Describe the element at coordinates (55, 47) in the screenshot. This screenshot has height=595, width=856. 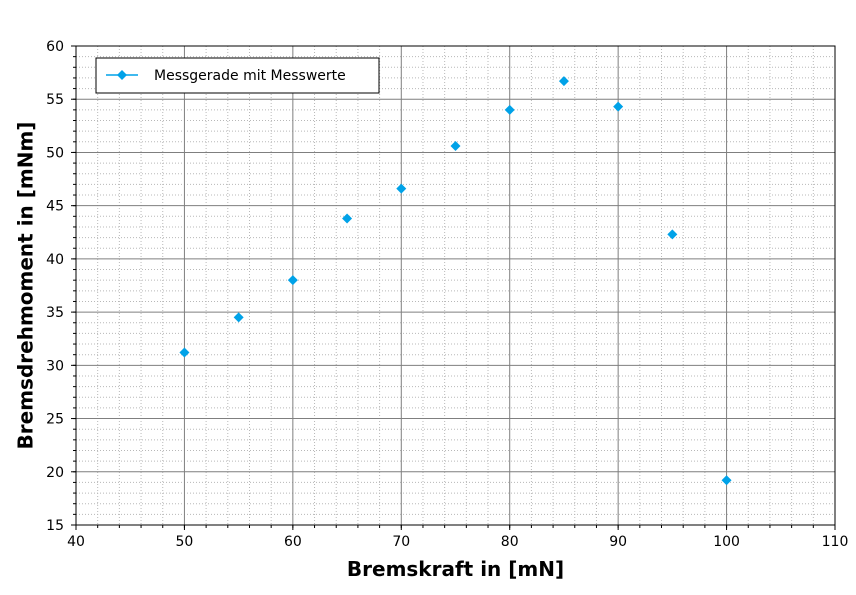
I see `y-tick-label: 60` at that location.